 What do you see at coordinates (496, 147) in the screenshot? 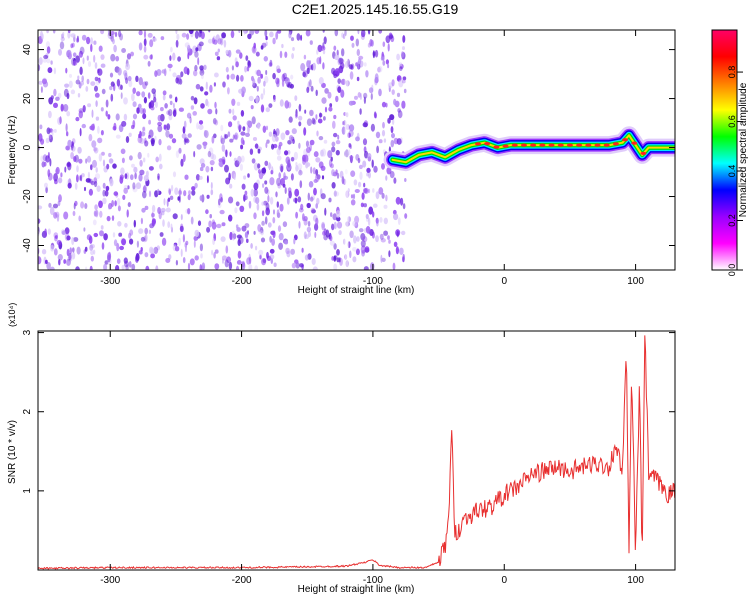
I see `signal-peak` at bounding box center [496, 147].